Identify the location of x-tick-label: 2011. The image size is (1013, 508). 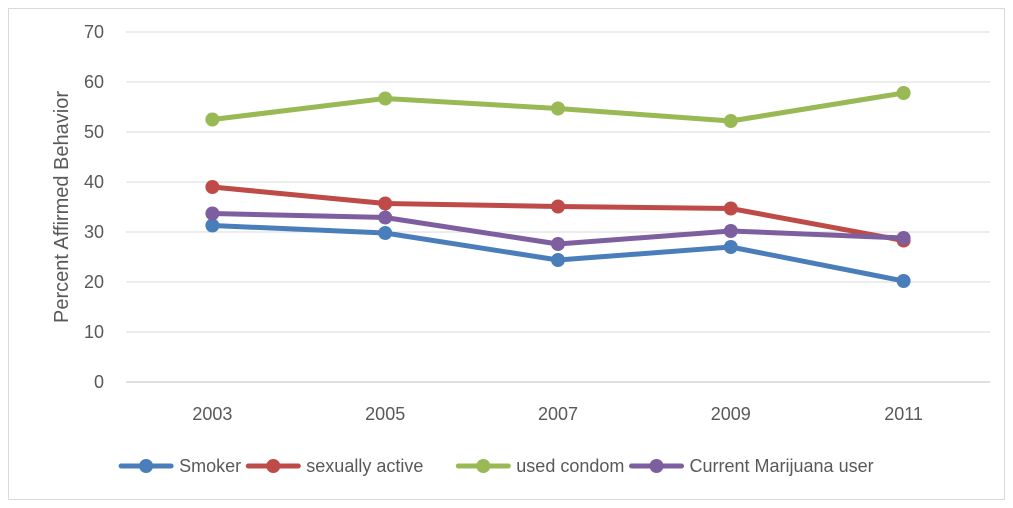
(903, 414).